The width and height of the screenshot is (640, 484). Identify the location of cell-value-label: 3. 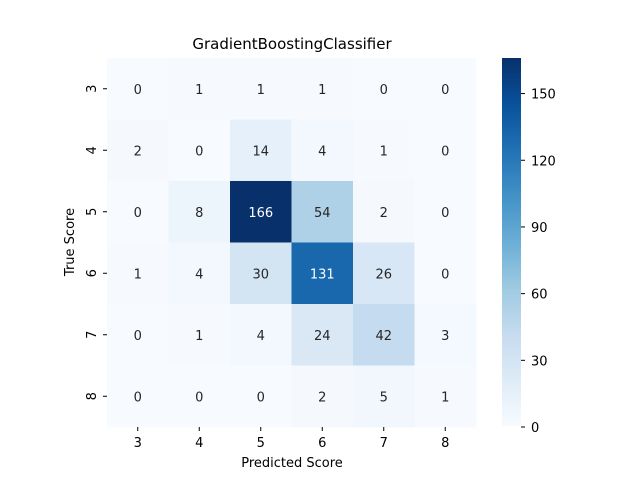
(445, 336).